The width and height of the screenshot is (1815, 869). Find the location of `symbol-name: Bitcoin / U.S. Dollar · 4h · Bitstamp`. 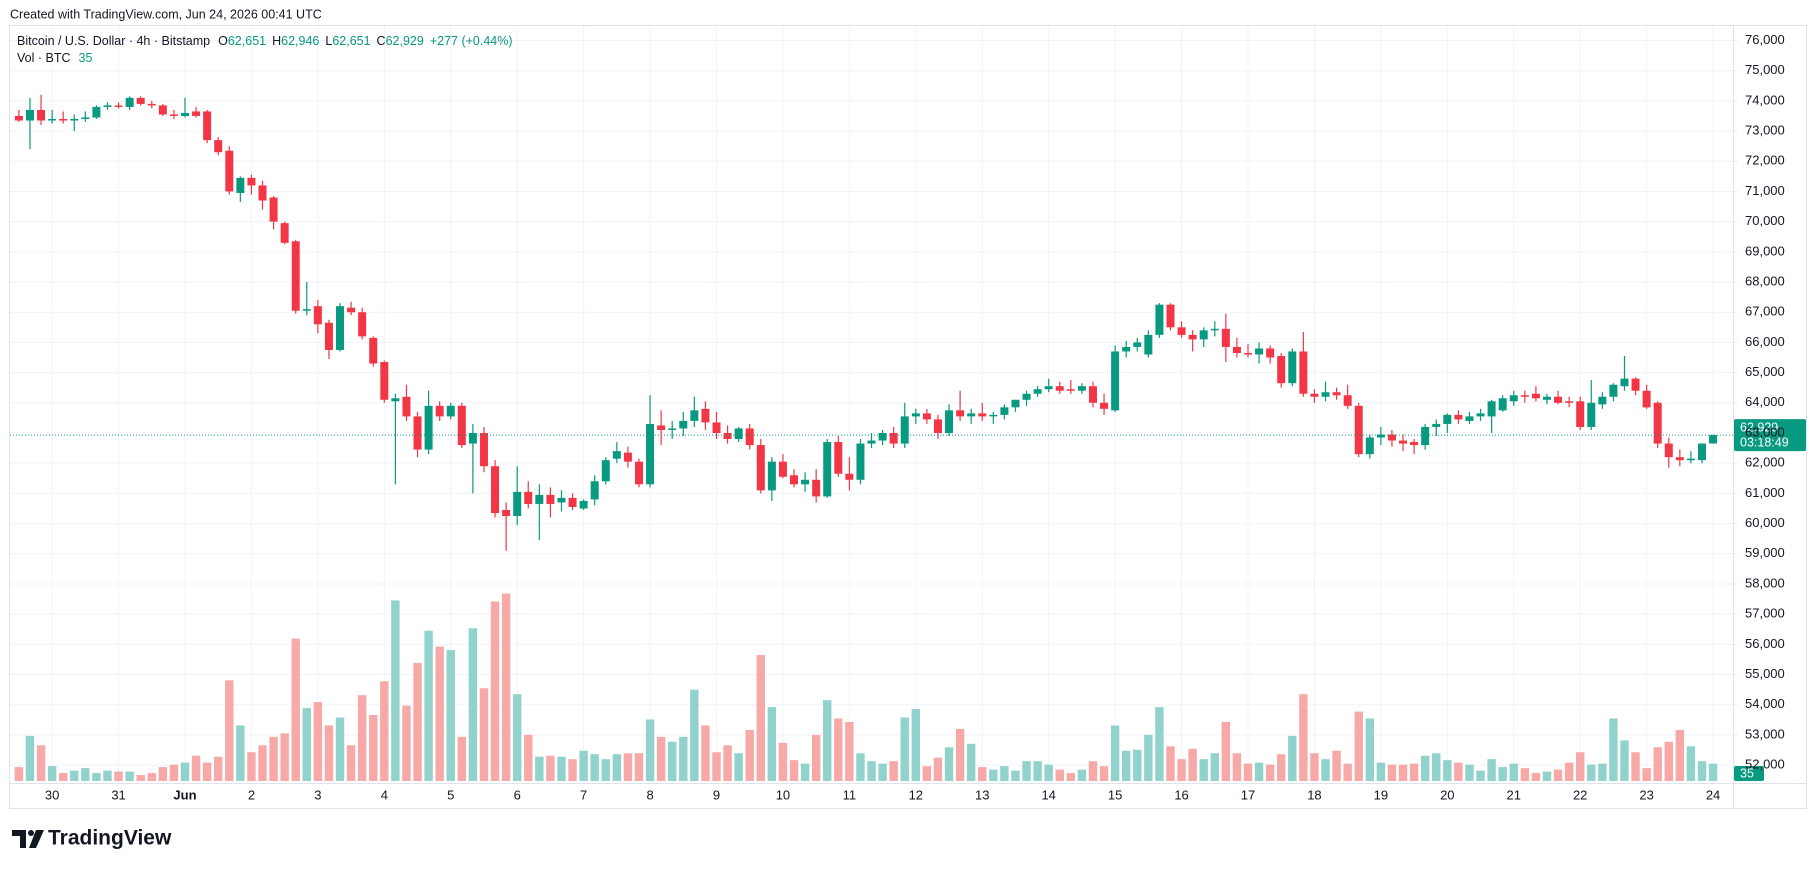

symbol-name: Bitcoin / U.S. Dollar · 4h · Bitstamp is located at coordinates (113, 41).